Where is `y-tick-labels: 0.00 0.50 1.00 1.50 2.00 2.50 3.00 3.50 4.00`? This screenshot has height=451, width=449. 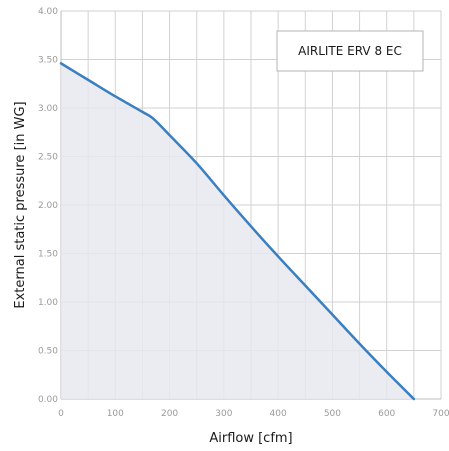
y-tick-labels: 0.00 0.50 1.00 1.50 2.00 2.50 3.00 3.50 4.00 is located at coordinates (48, 206).